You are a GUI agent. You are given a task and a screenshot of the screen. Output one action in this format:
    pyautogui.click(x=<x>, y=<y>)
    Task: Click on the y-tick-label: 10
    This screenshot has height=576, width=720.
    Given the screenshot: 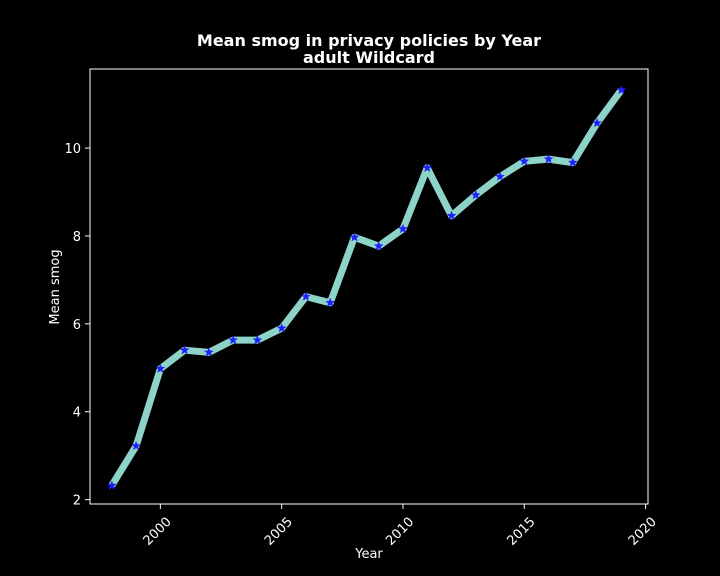 What is the action you would take?
    pyautogui.click(x=72, y=149)
    